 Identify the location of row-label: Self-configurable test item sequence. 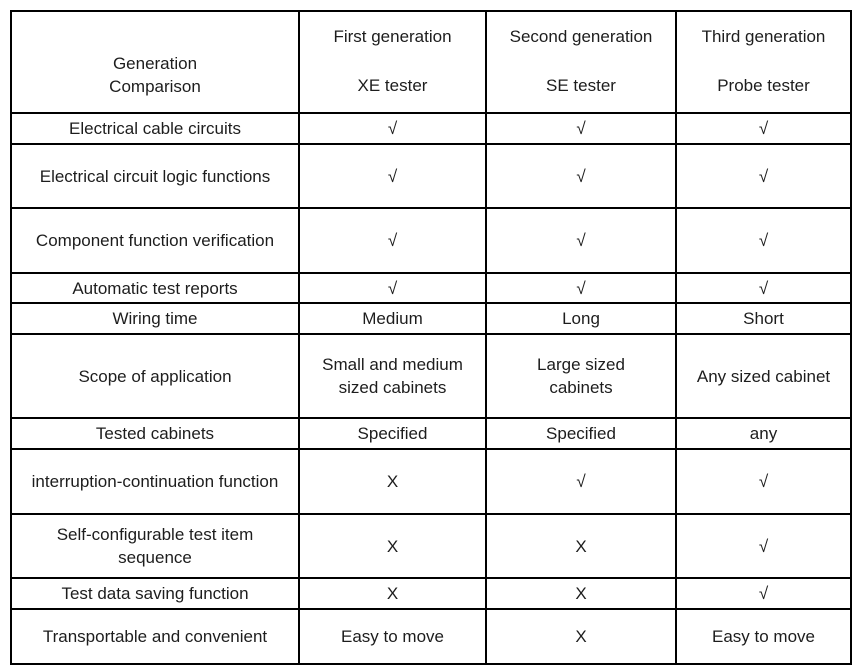
(155, 546).